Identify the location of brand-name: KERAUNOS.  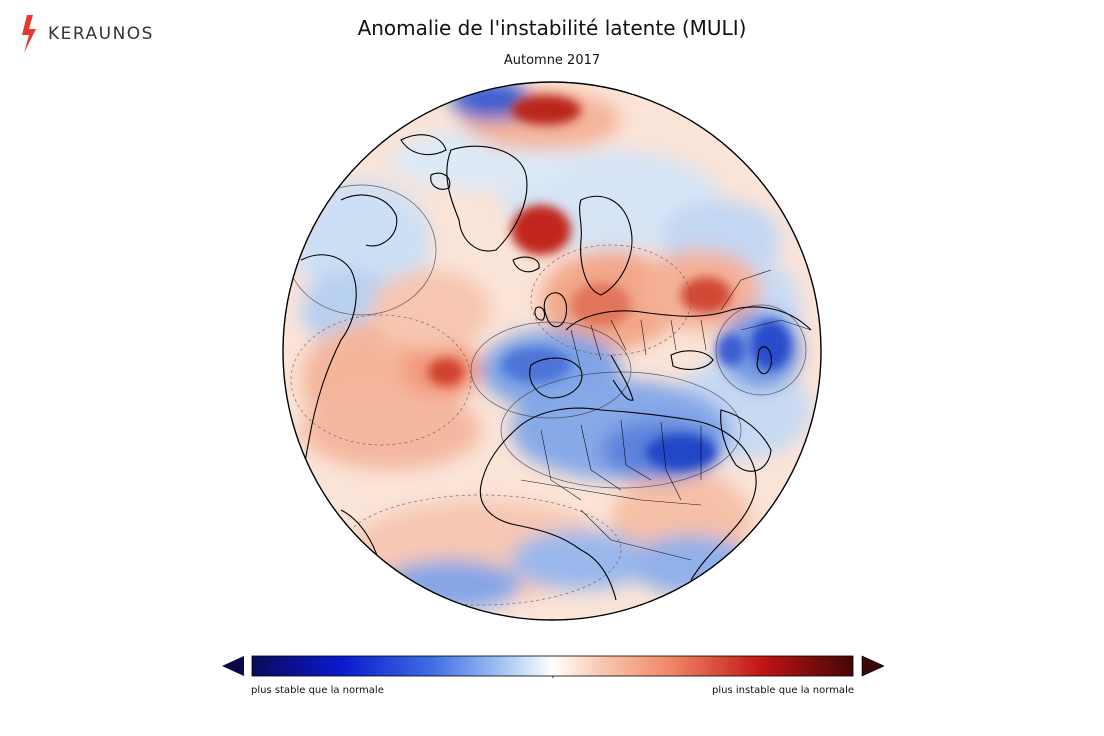
(101, 34).